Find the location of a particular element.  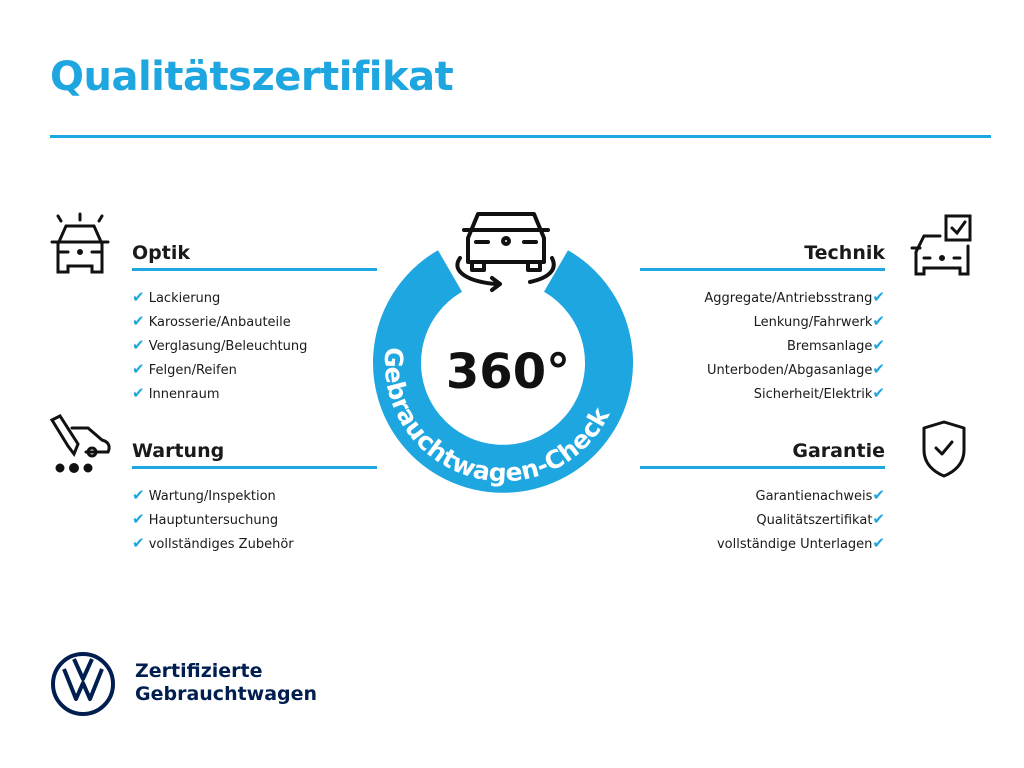

checklist-item: ✔ Innenraum is located at coordinates (254, 393).